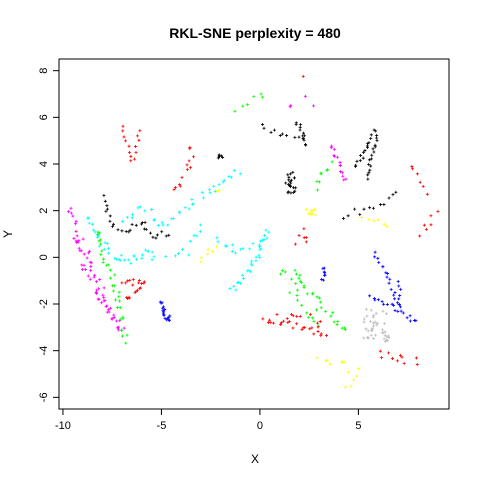 The height and width of the screenshot is (480, 480). Describe the element at coordinates (162, 426) in the screenshot. I see `x-tick-label: -5` at that location.